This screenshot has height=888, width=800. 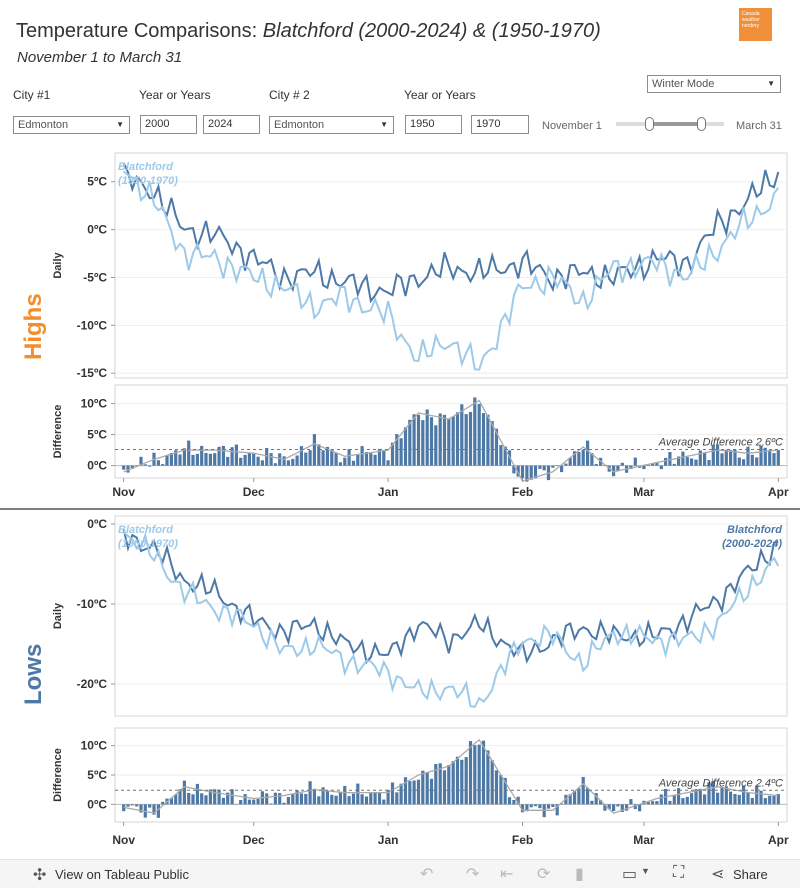 What do you see at coordinates (649, 124) in the screenshot?
I see `slider-start-handle` at bounding box center [649, 124].